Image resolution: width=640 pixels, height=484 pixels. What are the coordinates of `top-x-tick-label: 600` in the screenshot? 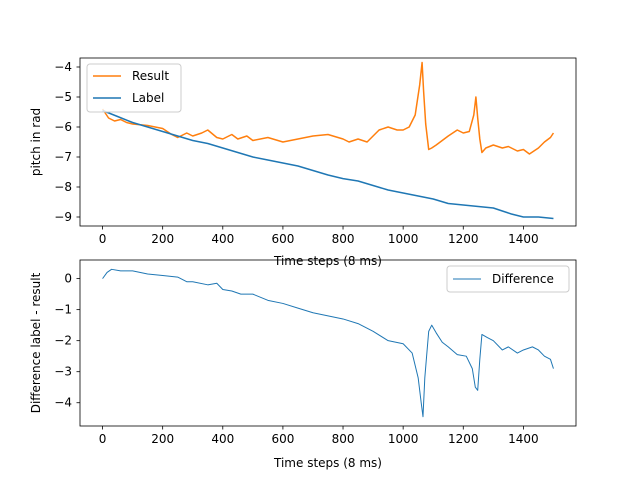 It's located at (282, 239).